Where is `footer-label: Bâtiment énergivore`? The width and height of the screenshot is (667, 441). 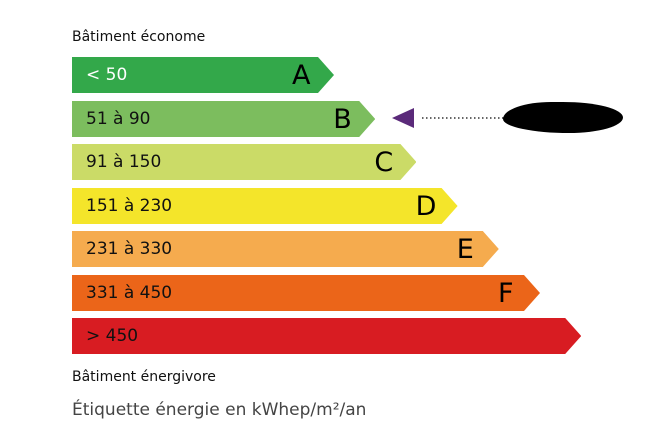
footer-label: Bâtiment énergivore is located at coordinates (144, 377).